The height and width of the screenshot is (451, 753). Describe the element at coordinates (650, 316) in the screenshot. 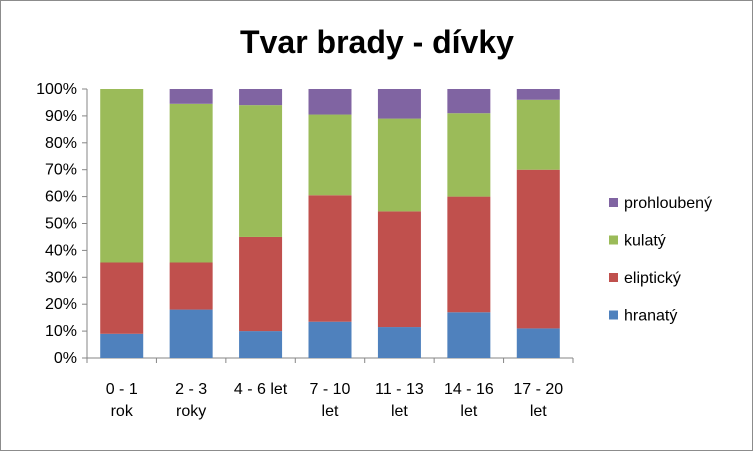

I see `legend-label: hranatý` at that location.